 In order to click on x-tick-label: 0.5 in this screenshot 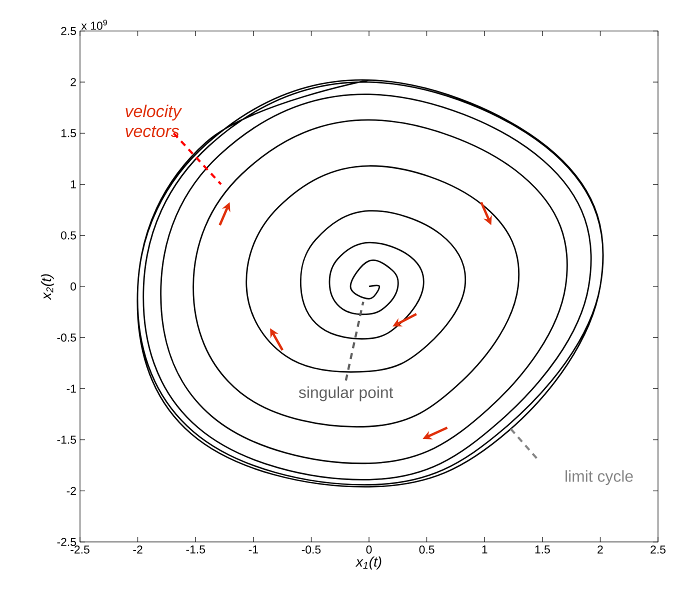, I will do `click(426, 550)`.